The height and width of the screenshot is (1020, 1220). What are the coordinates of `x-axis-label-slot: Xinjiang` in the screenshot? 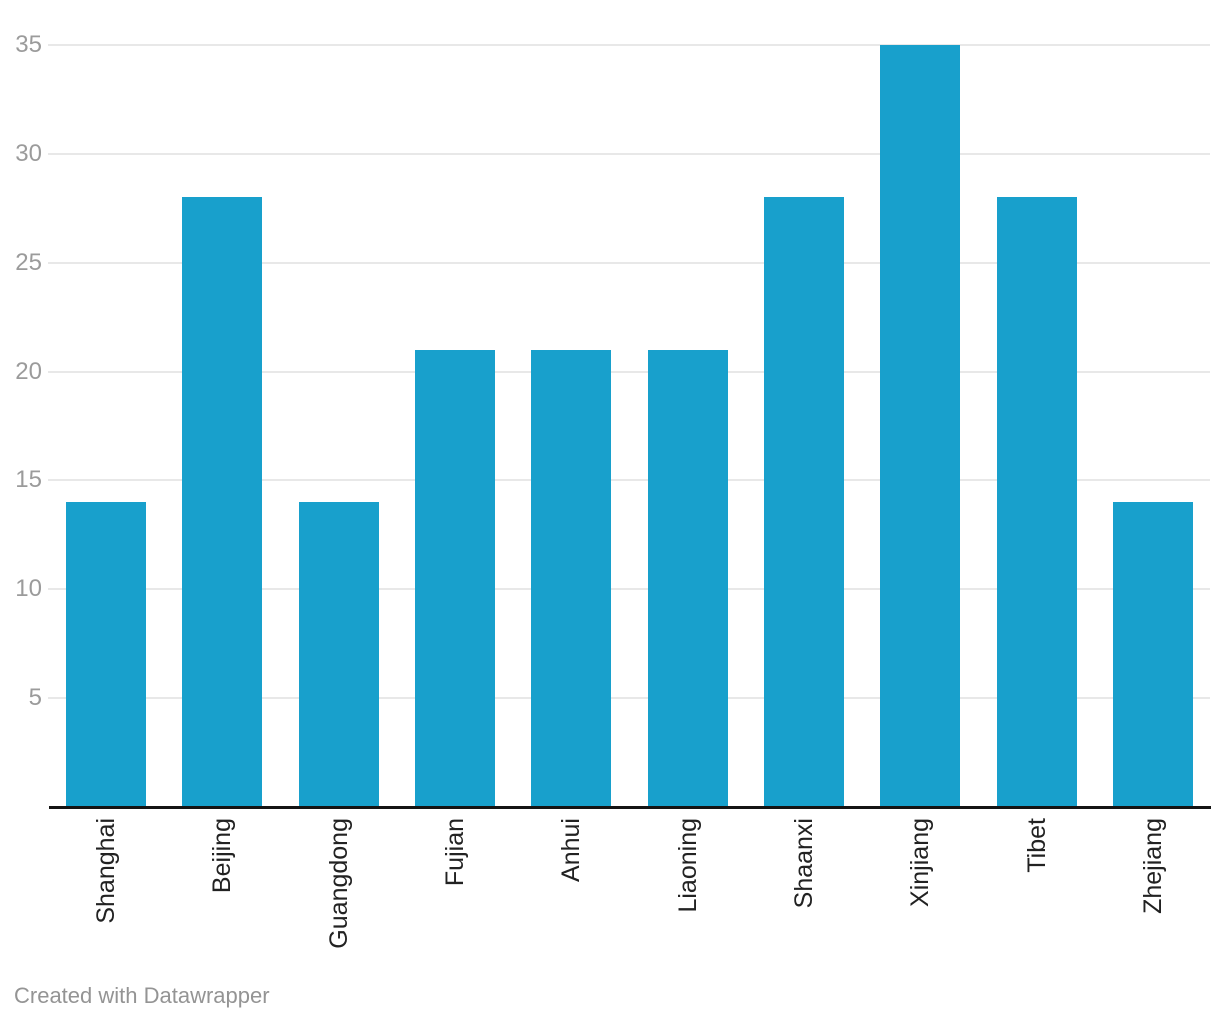 It's located at (920, 893).